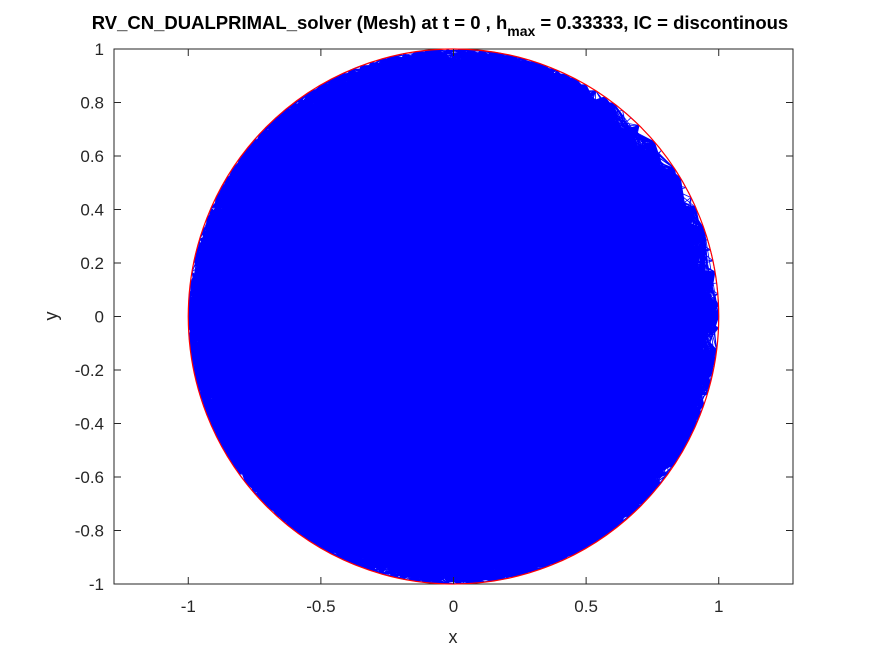  Describe the element at coordinates (92, 156) in the screenshot. I see `y-tick-label: 0.6` at that location.